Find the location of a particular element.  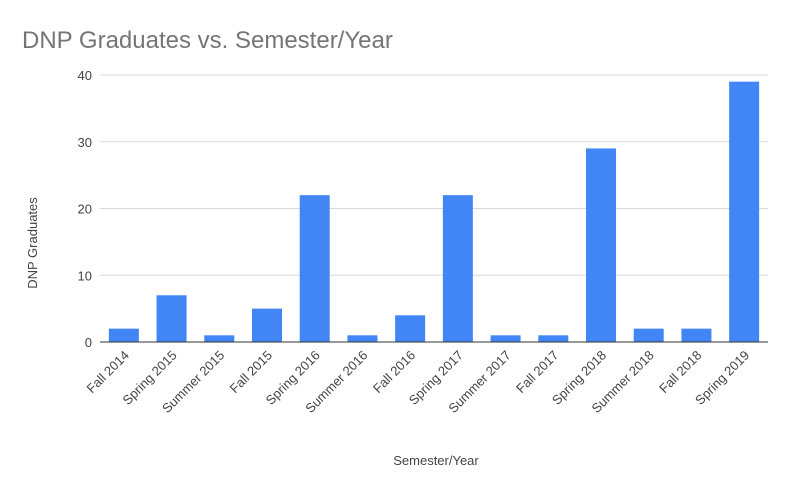

y-tick-label: 20 is located at coordinates (85, 209).